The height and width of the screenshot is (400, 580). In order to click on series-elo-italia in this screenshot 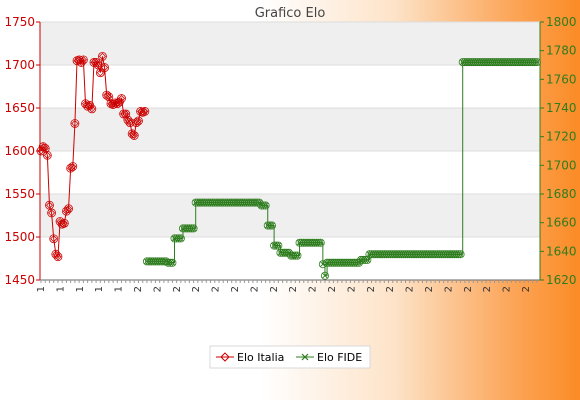, I will do `click(93, 157)`.